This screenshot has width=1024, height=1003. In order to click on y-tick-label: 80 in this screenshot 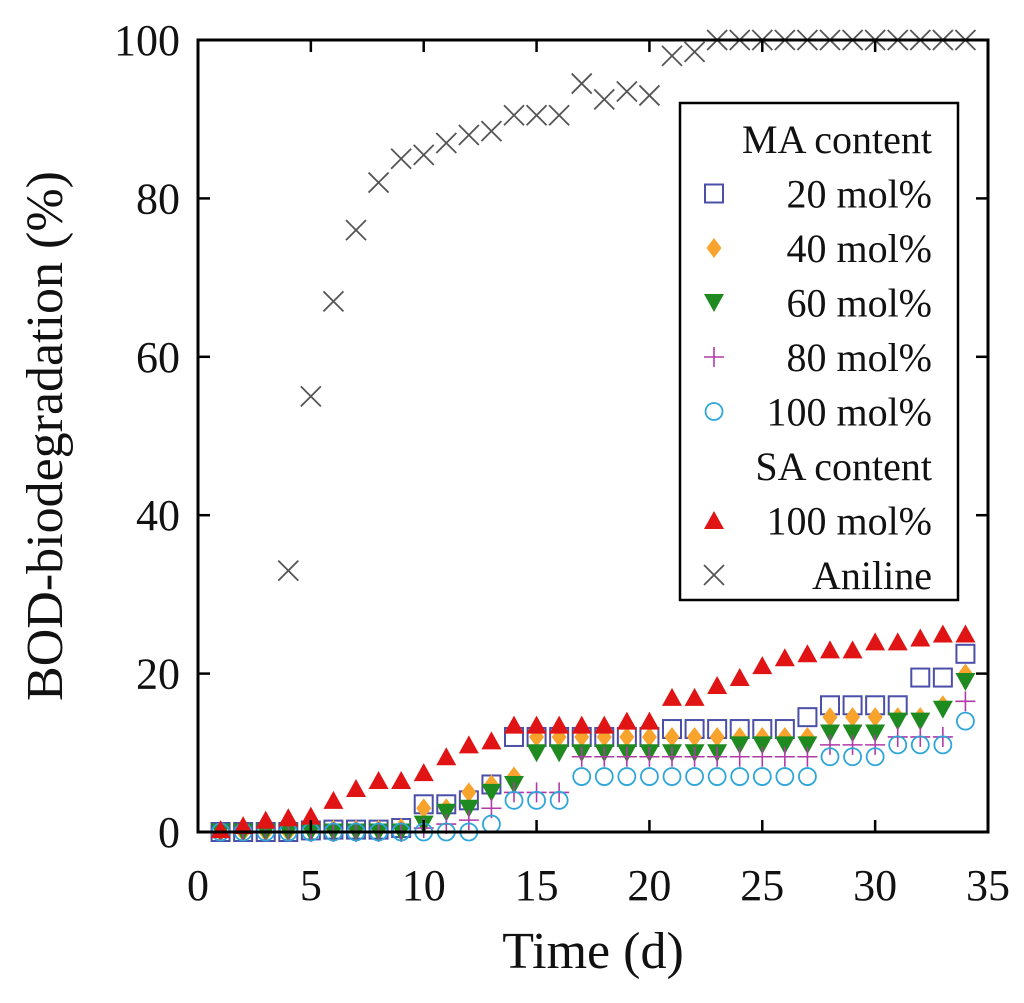, I will do `click(158, 198)`.